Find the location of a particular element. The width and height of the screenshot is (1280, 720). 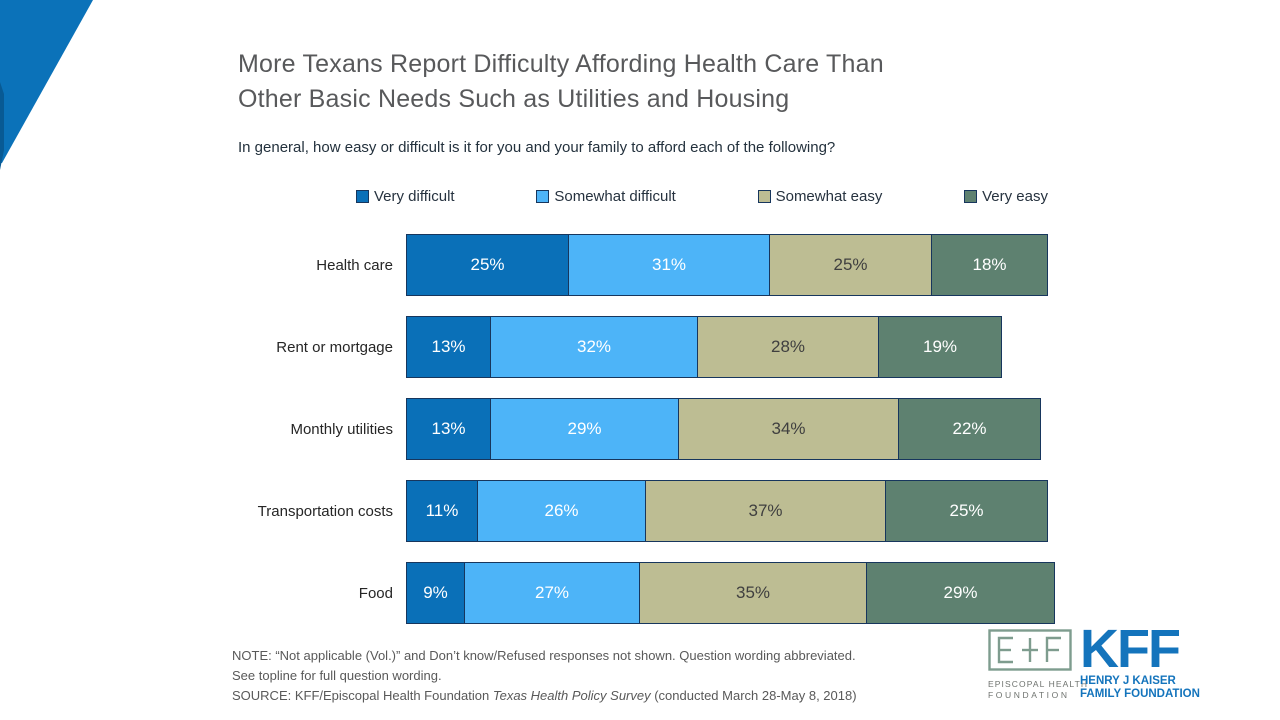

chart-row: Health care 25% 31% 25% 18% is located at coordinates (642, 265).